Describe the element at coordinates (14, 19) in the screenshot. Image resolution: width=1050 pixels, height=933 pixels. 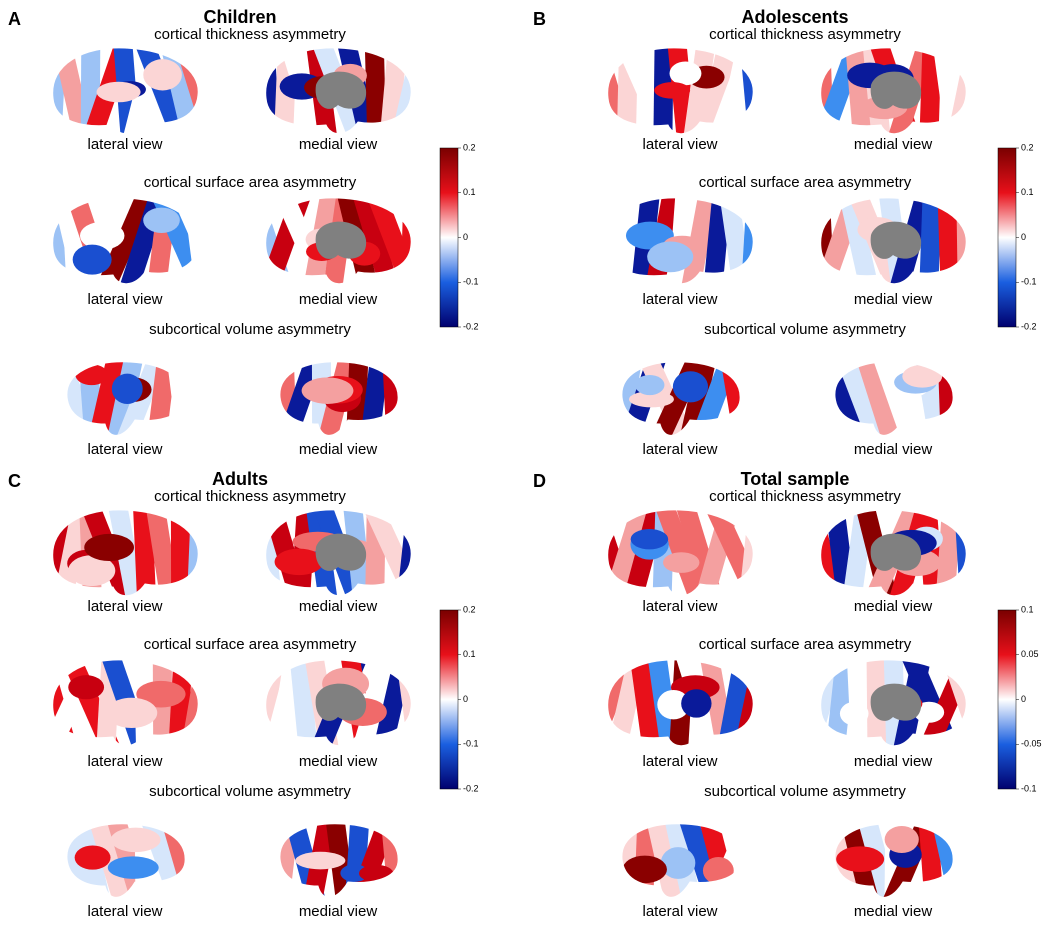
I see `panel-letter: A` at that location.